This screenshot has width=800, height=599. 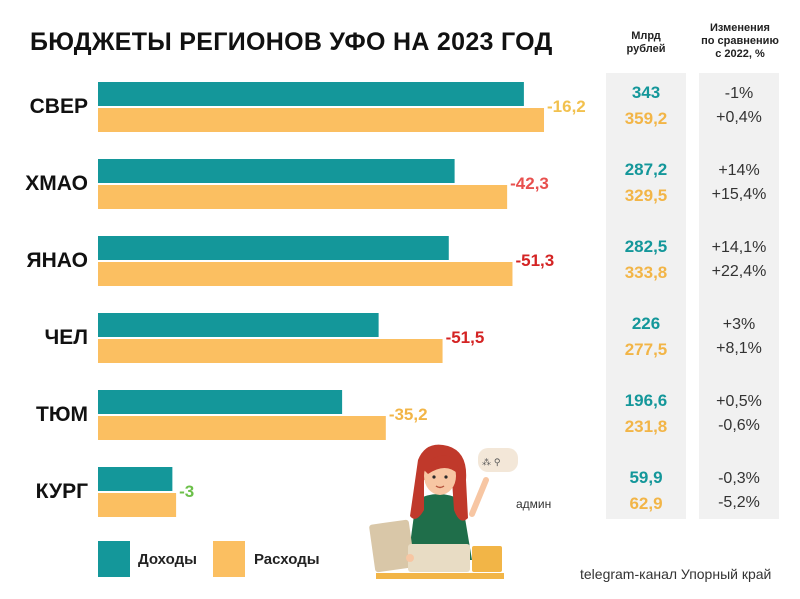 What do you see at coordinates (739, 117) in the screenshot?
I see `expense-change: +0,4%` at bounding box center [739, 117].